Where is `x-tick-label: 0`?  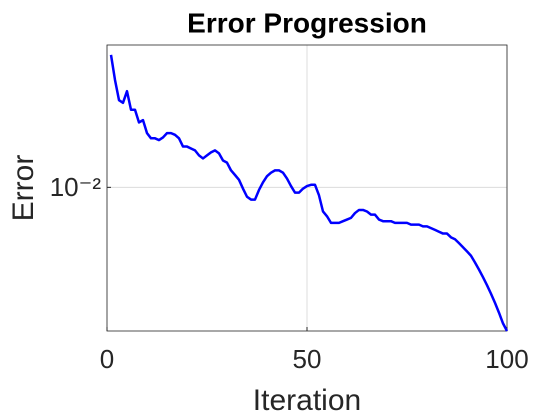 x-tick-label: 0 is located at coordinates (107, 359).